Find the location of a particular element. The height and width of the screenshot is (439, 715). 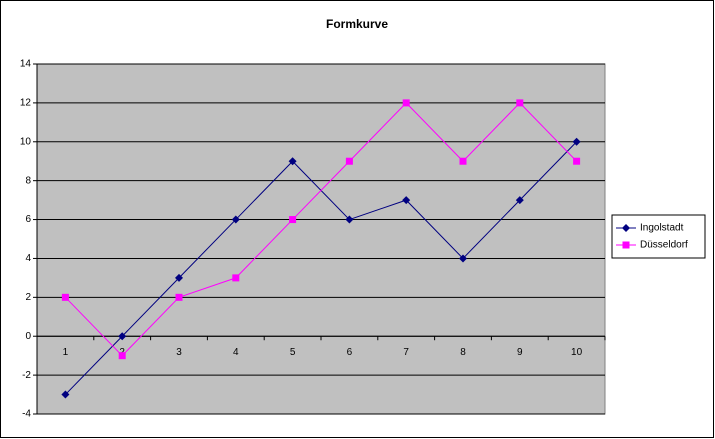

y-tick-label: -2 is located at coordinates (26, 375).